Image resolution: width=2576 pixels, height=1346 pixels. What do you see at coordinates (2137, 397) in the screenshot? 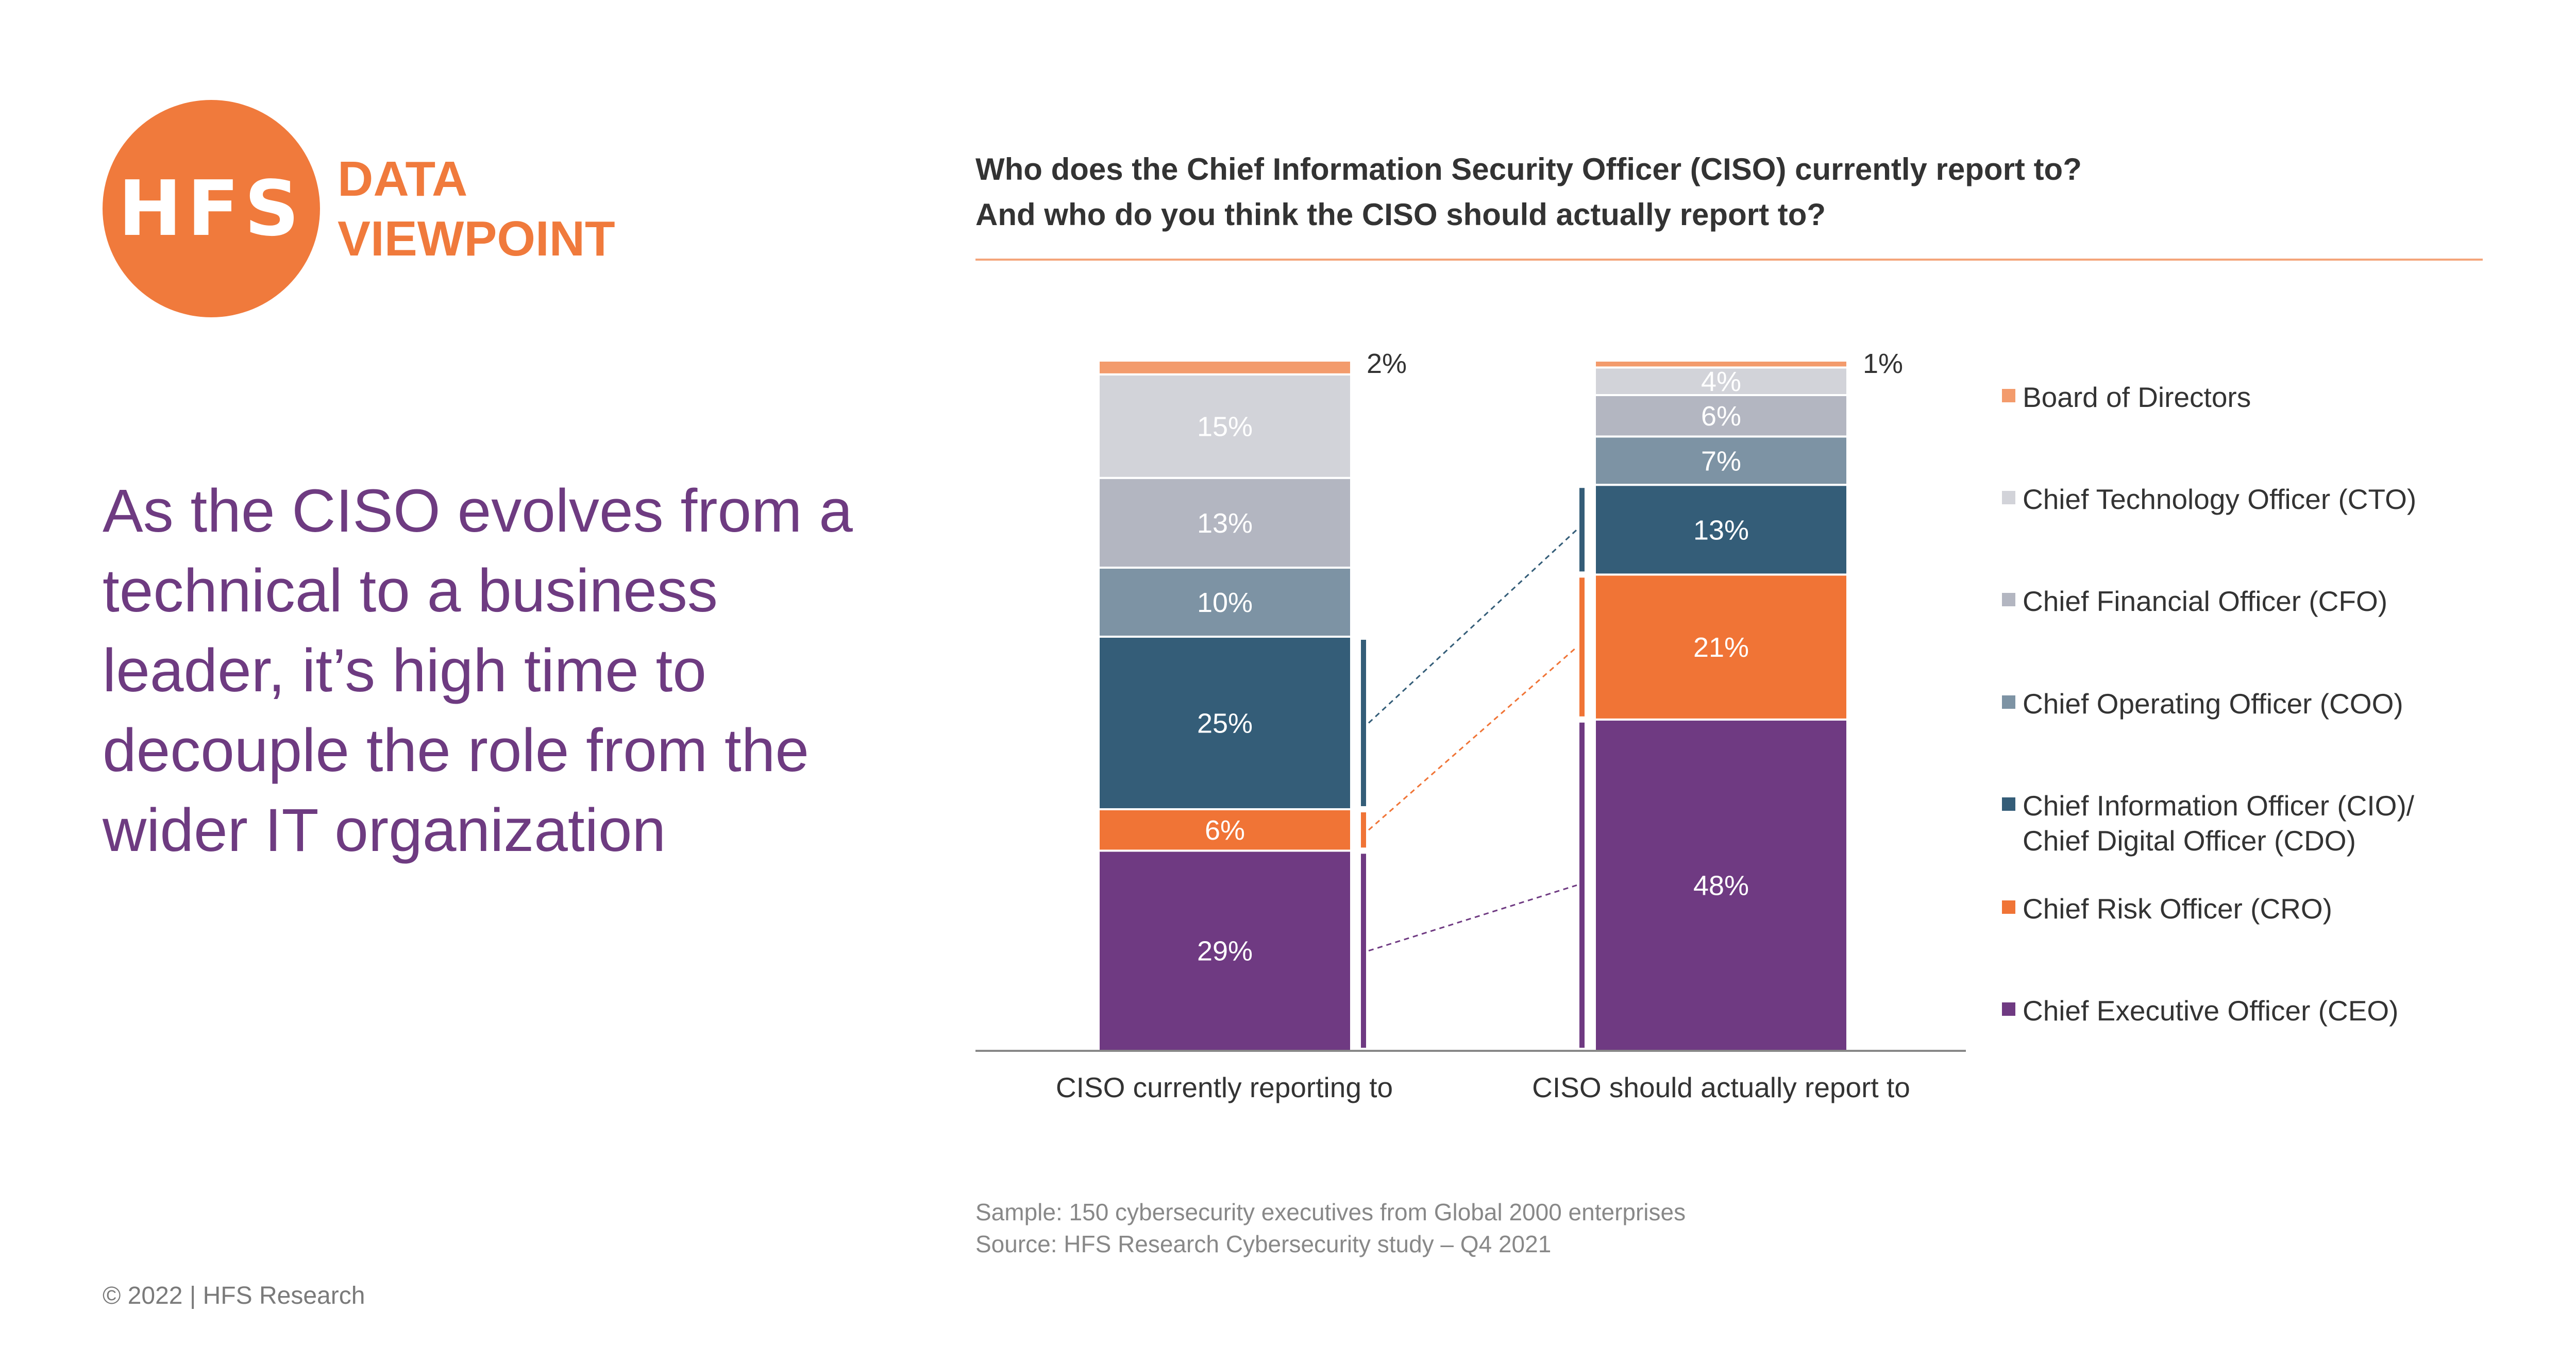
I see `legend-label-board-of-directors: Board of Directors` at bounding box center [2137, 397].